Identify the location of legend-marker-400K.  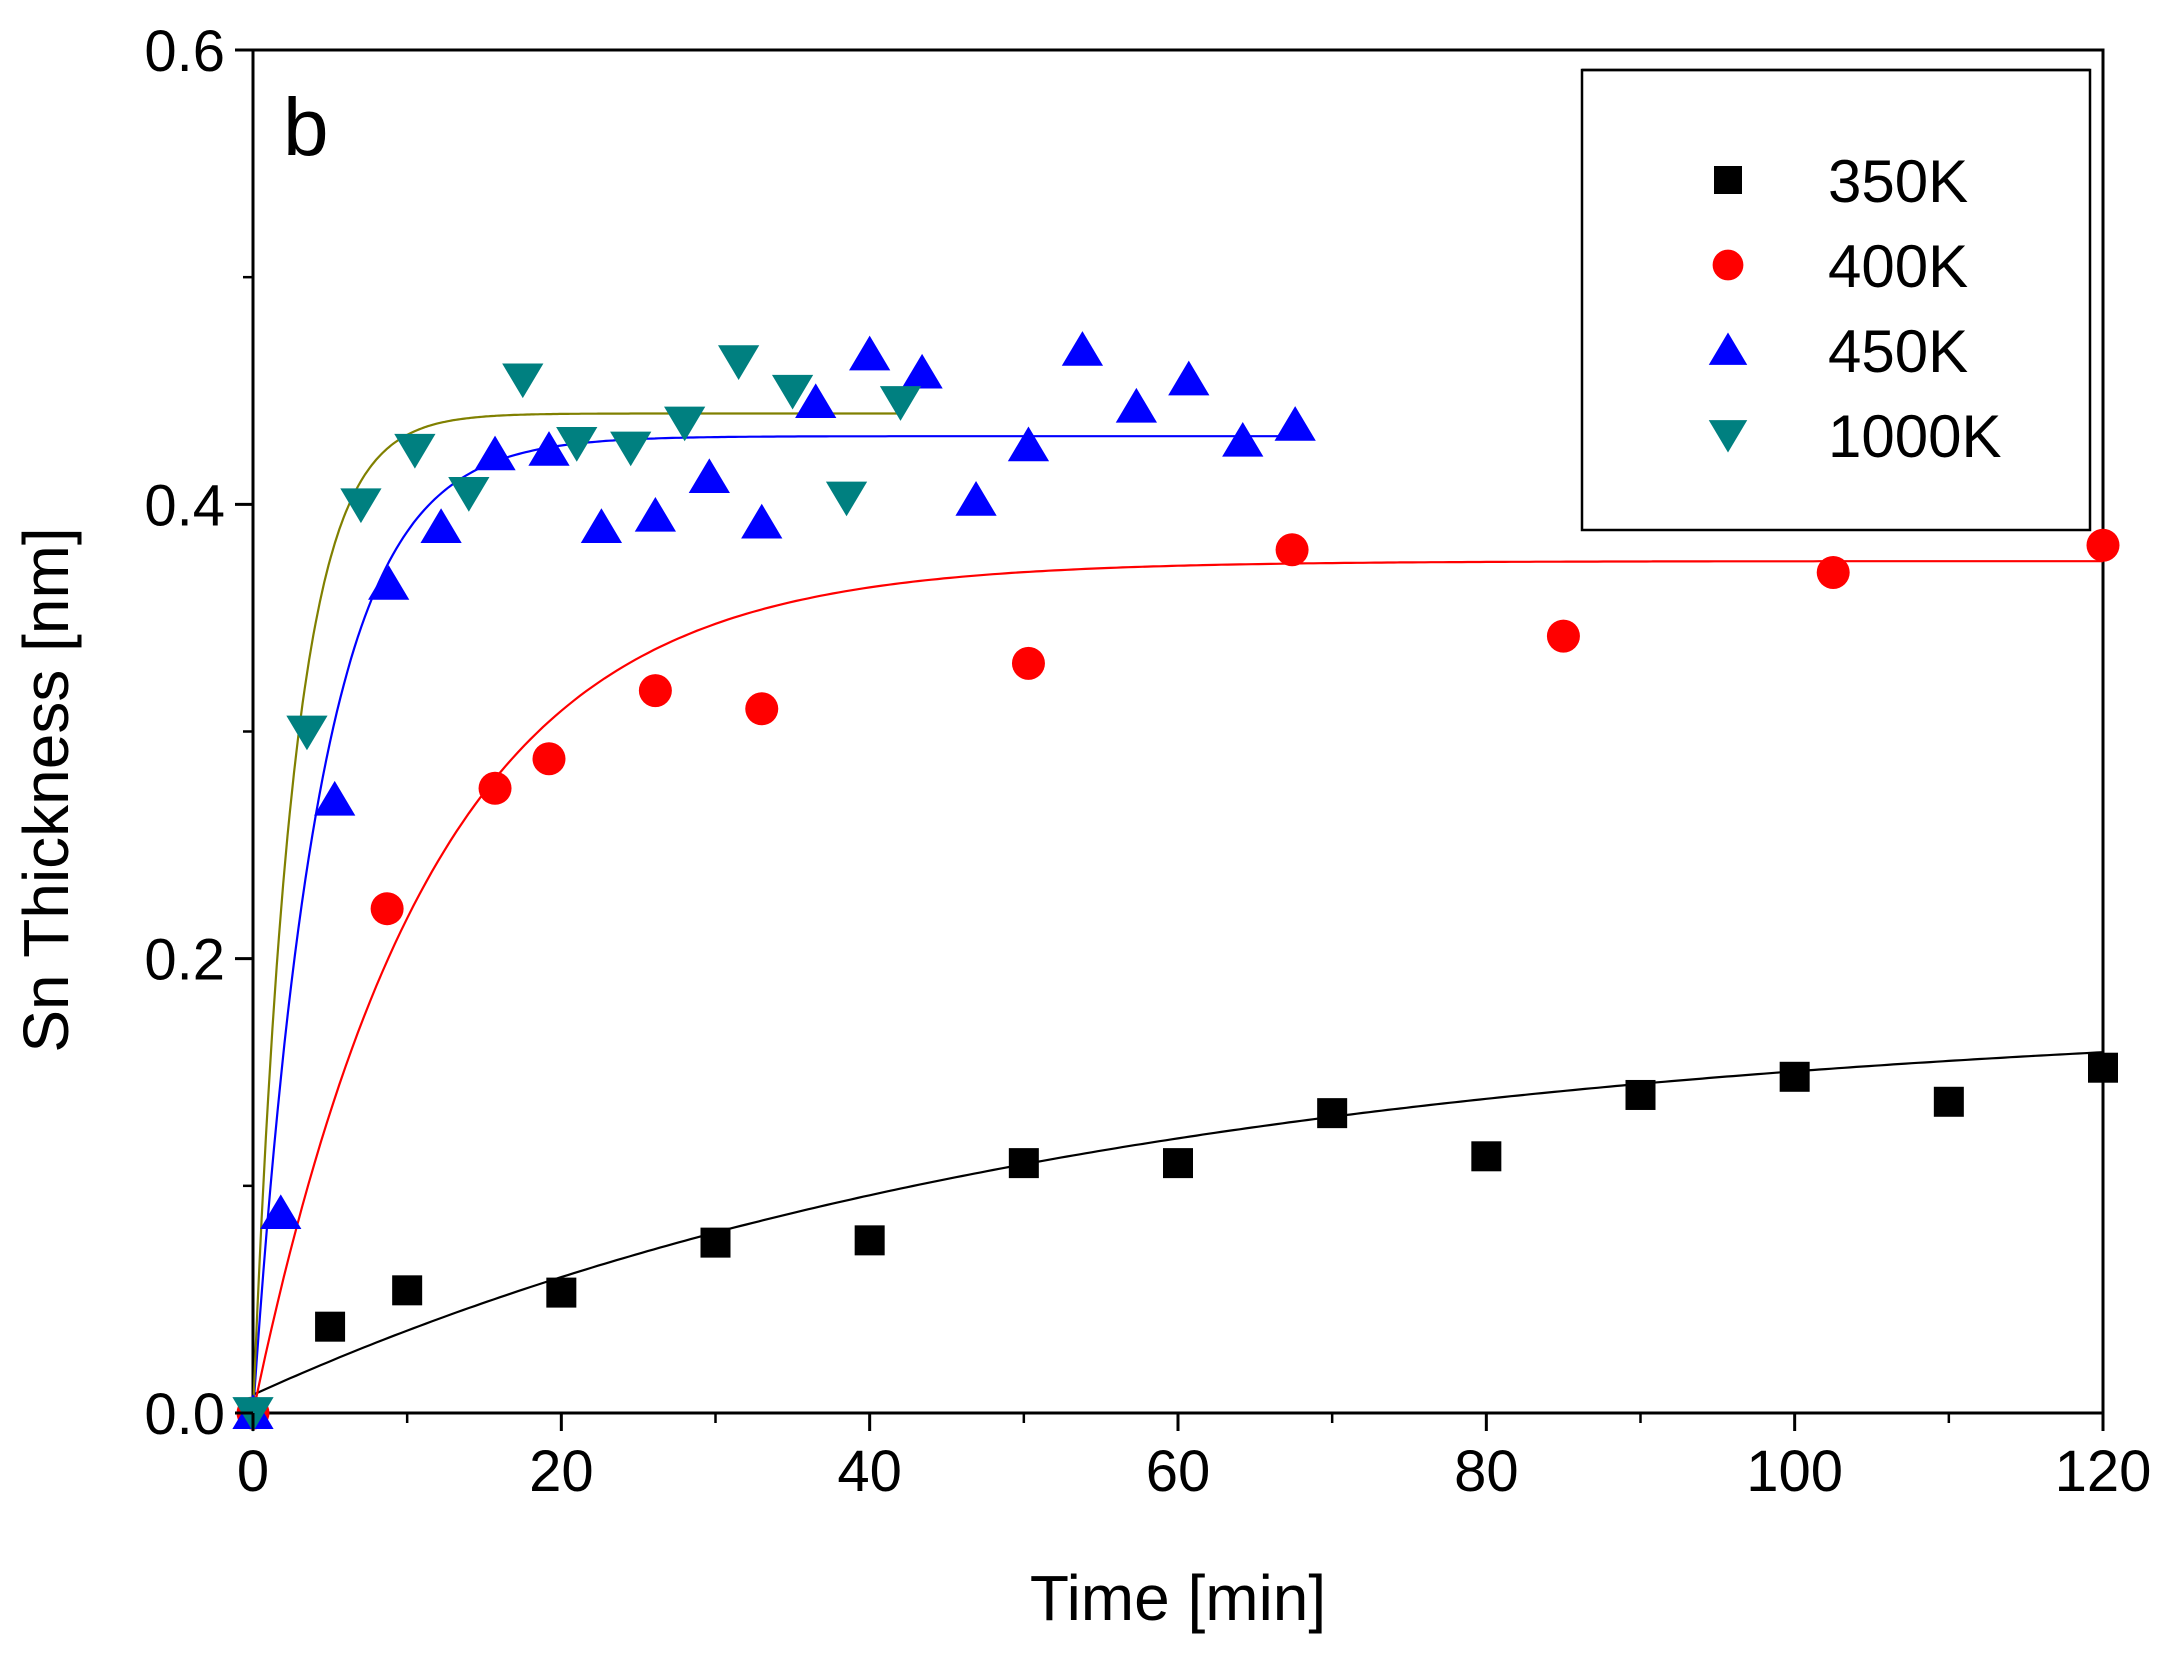
(1728, 265).